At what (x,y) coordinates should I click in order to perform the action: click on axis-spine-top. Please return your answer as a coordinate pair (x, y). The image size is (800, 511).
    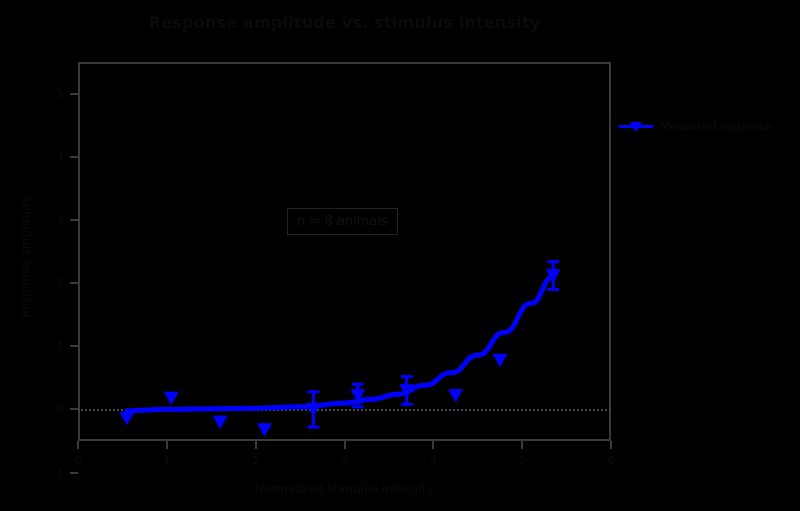
    Looking at the image, I should click on (344, 63).